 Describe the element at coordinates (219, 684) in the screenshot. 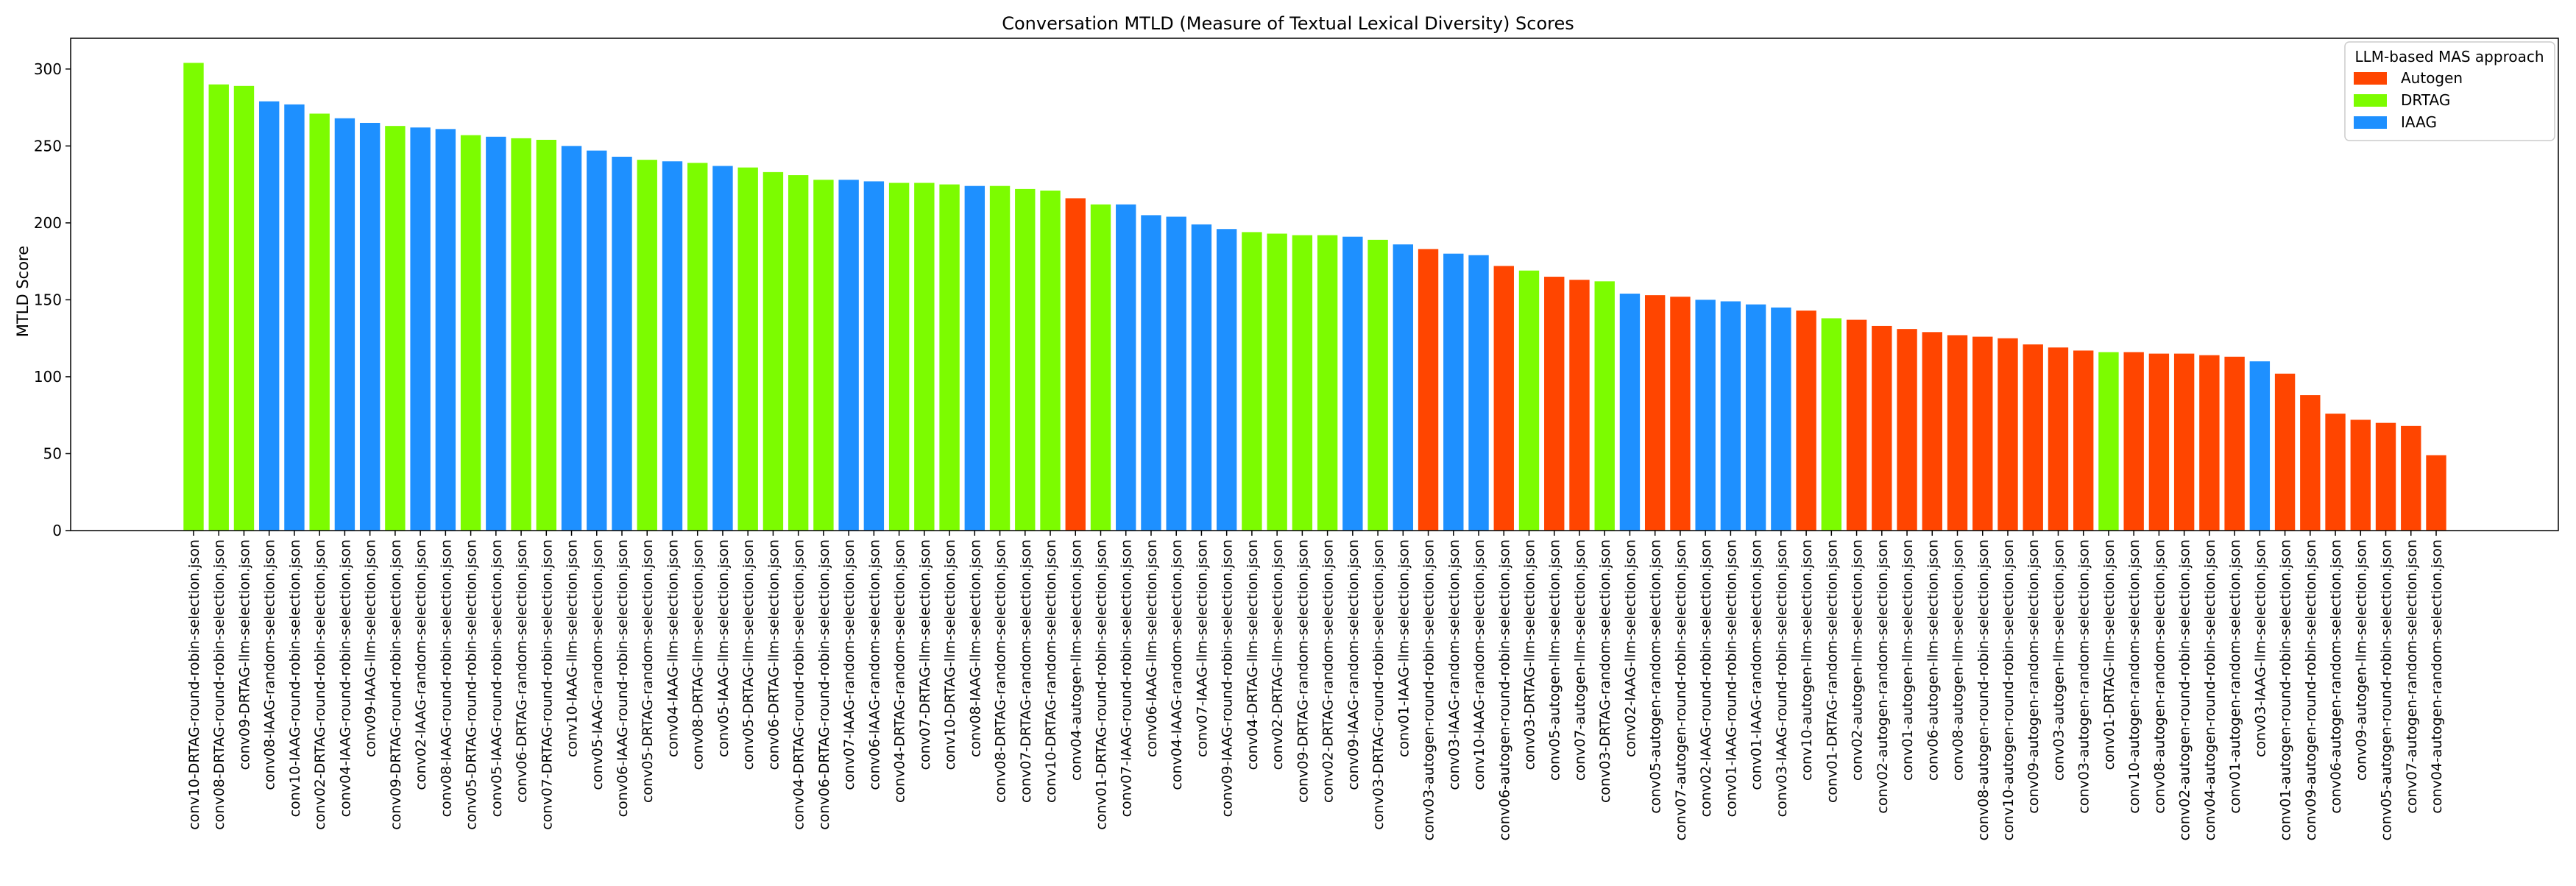

I see `x-tick-label: conv08-DRTAG-round-robin-selection.json` at that location.